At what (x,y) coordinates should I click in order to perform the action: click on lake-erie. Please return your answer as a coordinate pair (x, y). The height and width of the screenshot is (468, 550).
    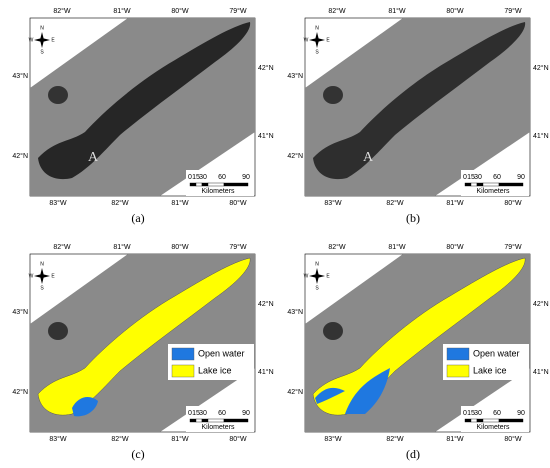
    Looking at the image, I should click on (419, 101).